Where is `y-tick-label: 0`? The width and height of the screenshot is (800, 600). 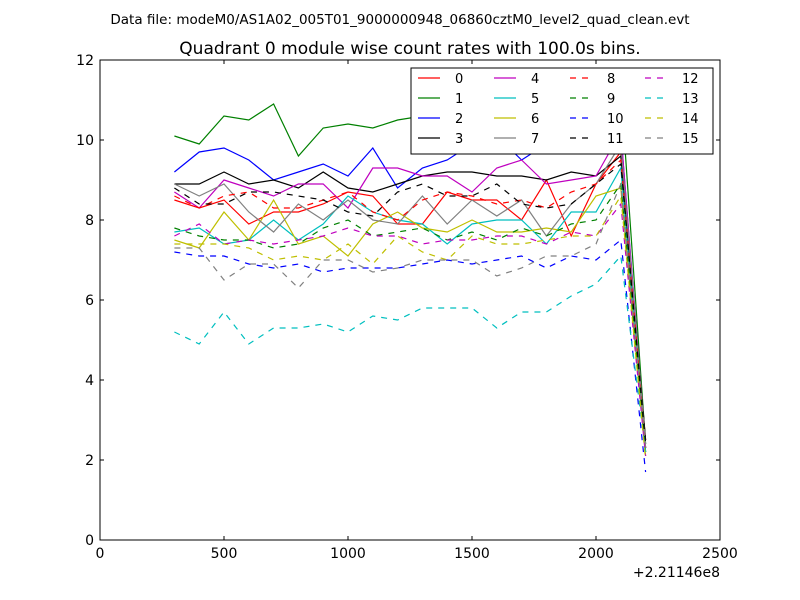 y-tick-label: 0 is located at coordinates (89, 541).